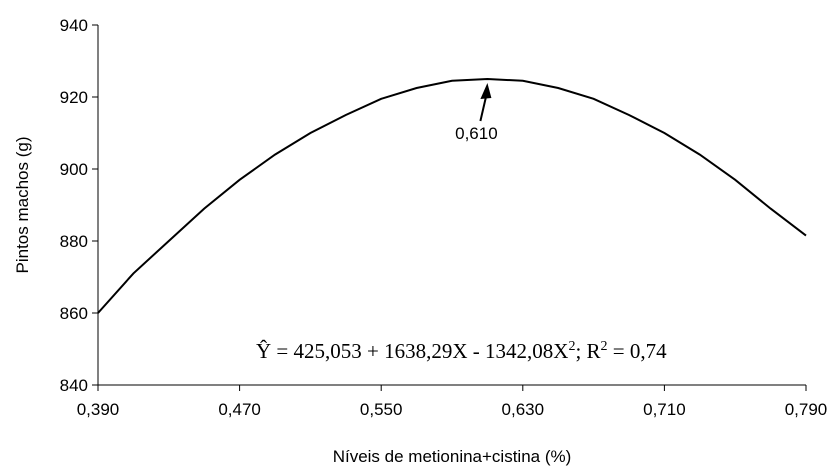  Describe the element at coordinates (638, 351) in the screenshot. I see `equation-r-value: = 0,74` at that location.